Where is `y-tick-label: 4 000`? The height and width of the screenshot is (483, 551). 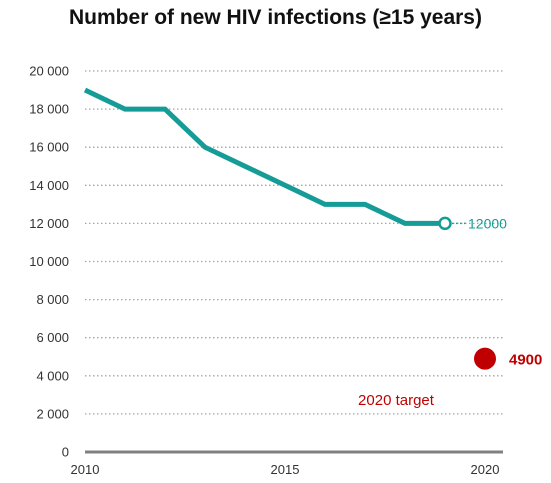
y-tick-label: 4 000 is located at coordinates (52, 375).